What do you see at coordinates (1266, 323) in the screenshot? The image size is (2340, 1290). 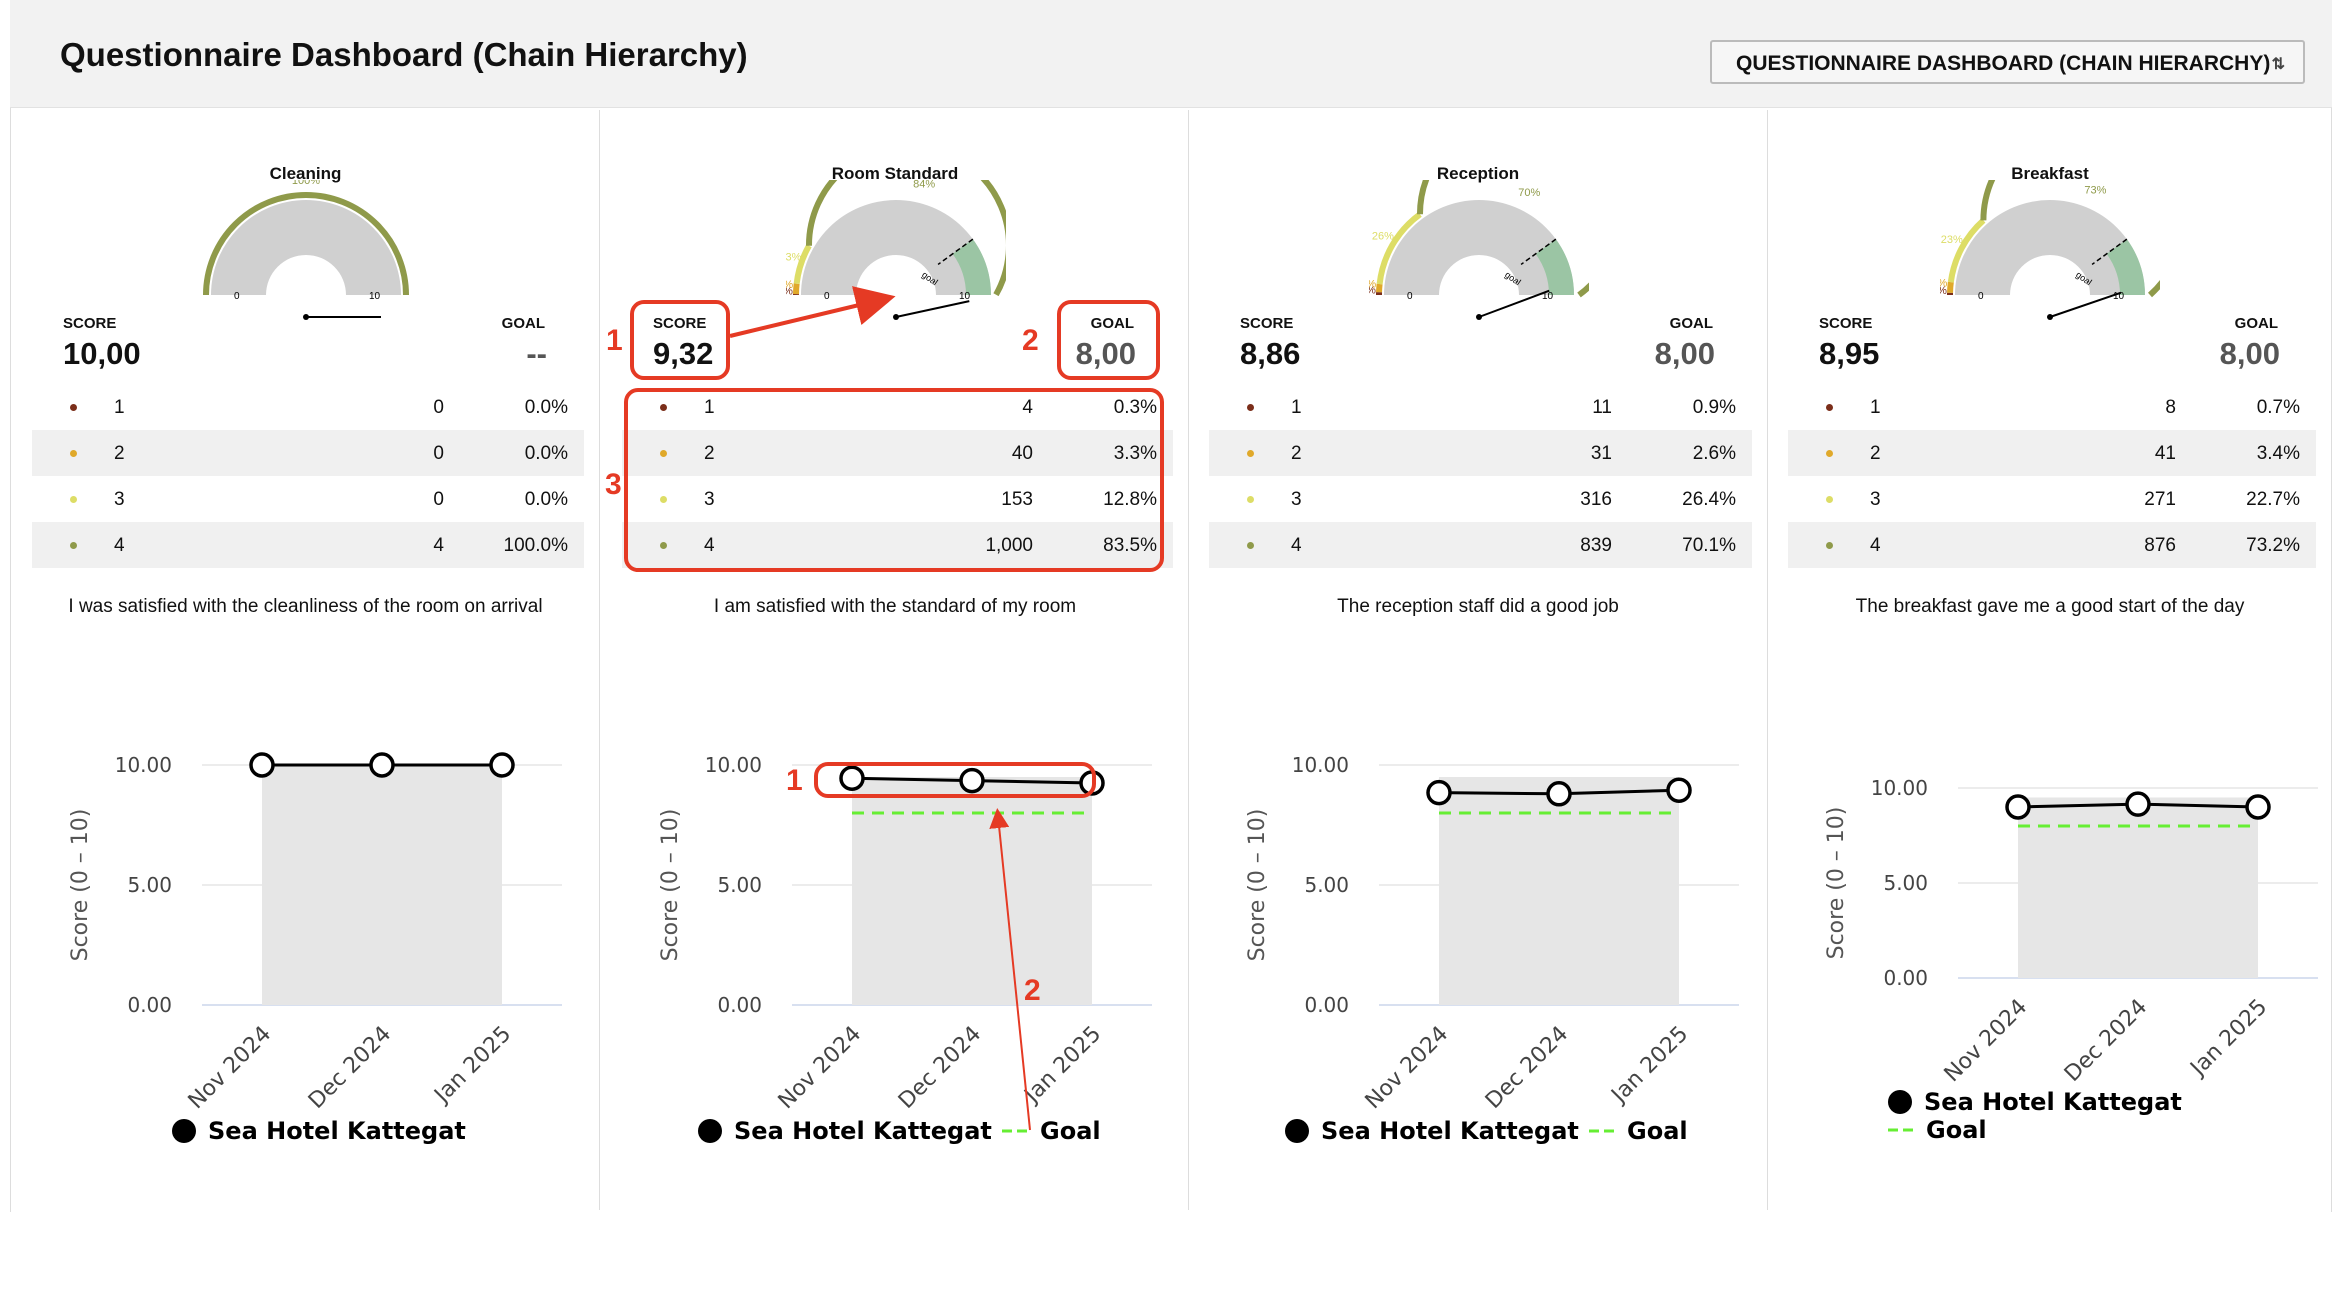 I see `score-label: SCORE` at bounding box center [1266, 323].